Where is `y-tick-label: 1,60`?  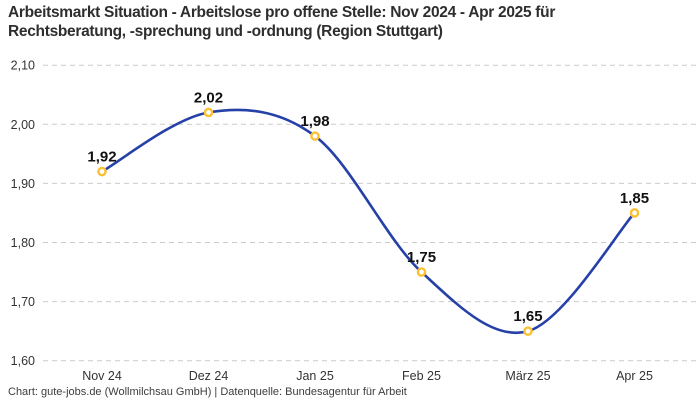 y-tick-label: 1,60 is located at coordinates (23, 361).